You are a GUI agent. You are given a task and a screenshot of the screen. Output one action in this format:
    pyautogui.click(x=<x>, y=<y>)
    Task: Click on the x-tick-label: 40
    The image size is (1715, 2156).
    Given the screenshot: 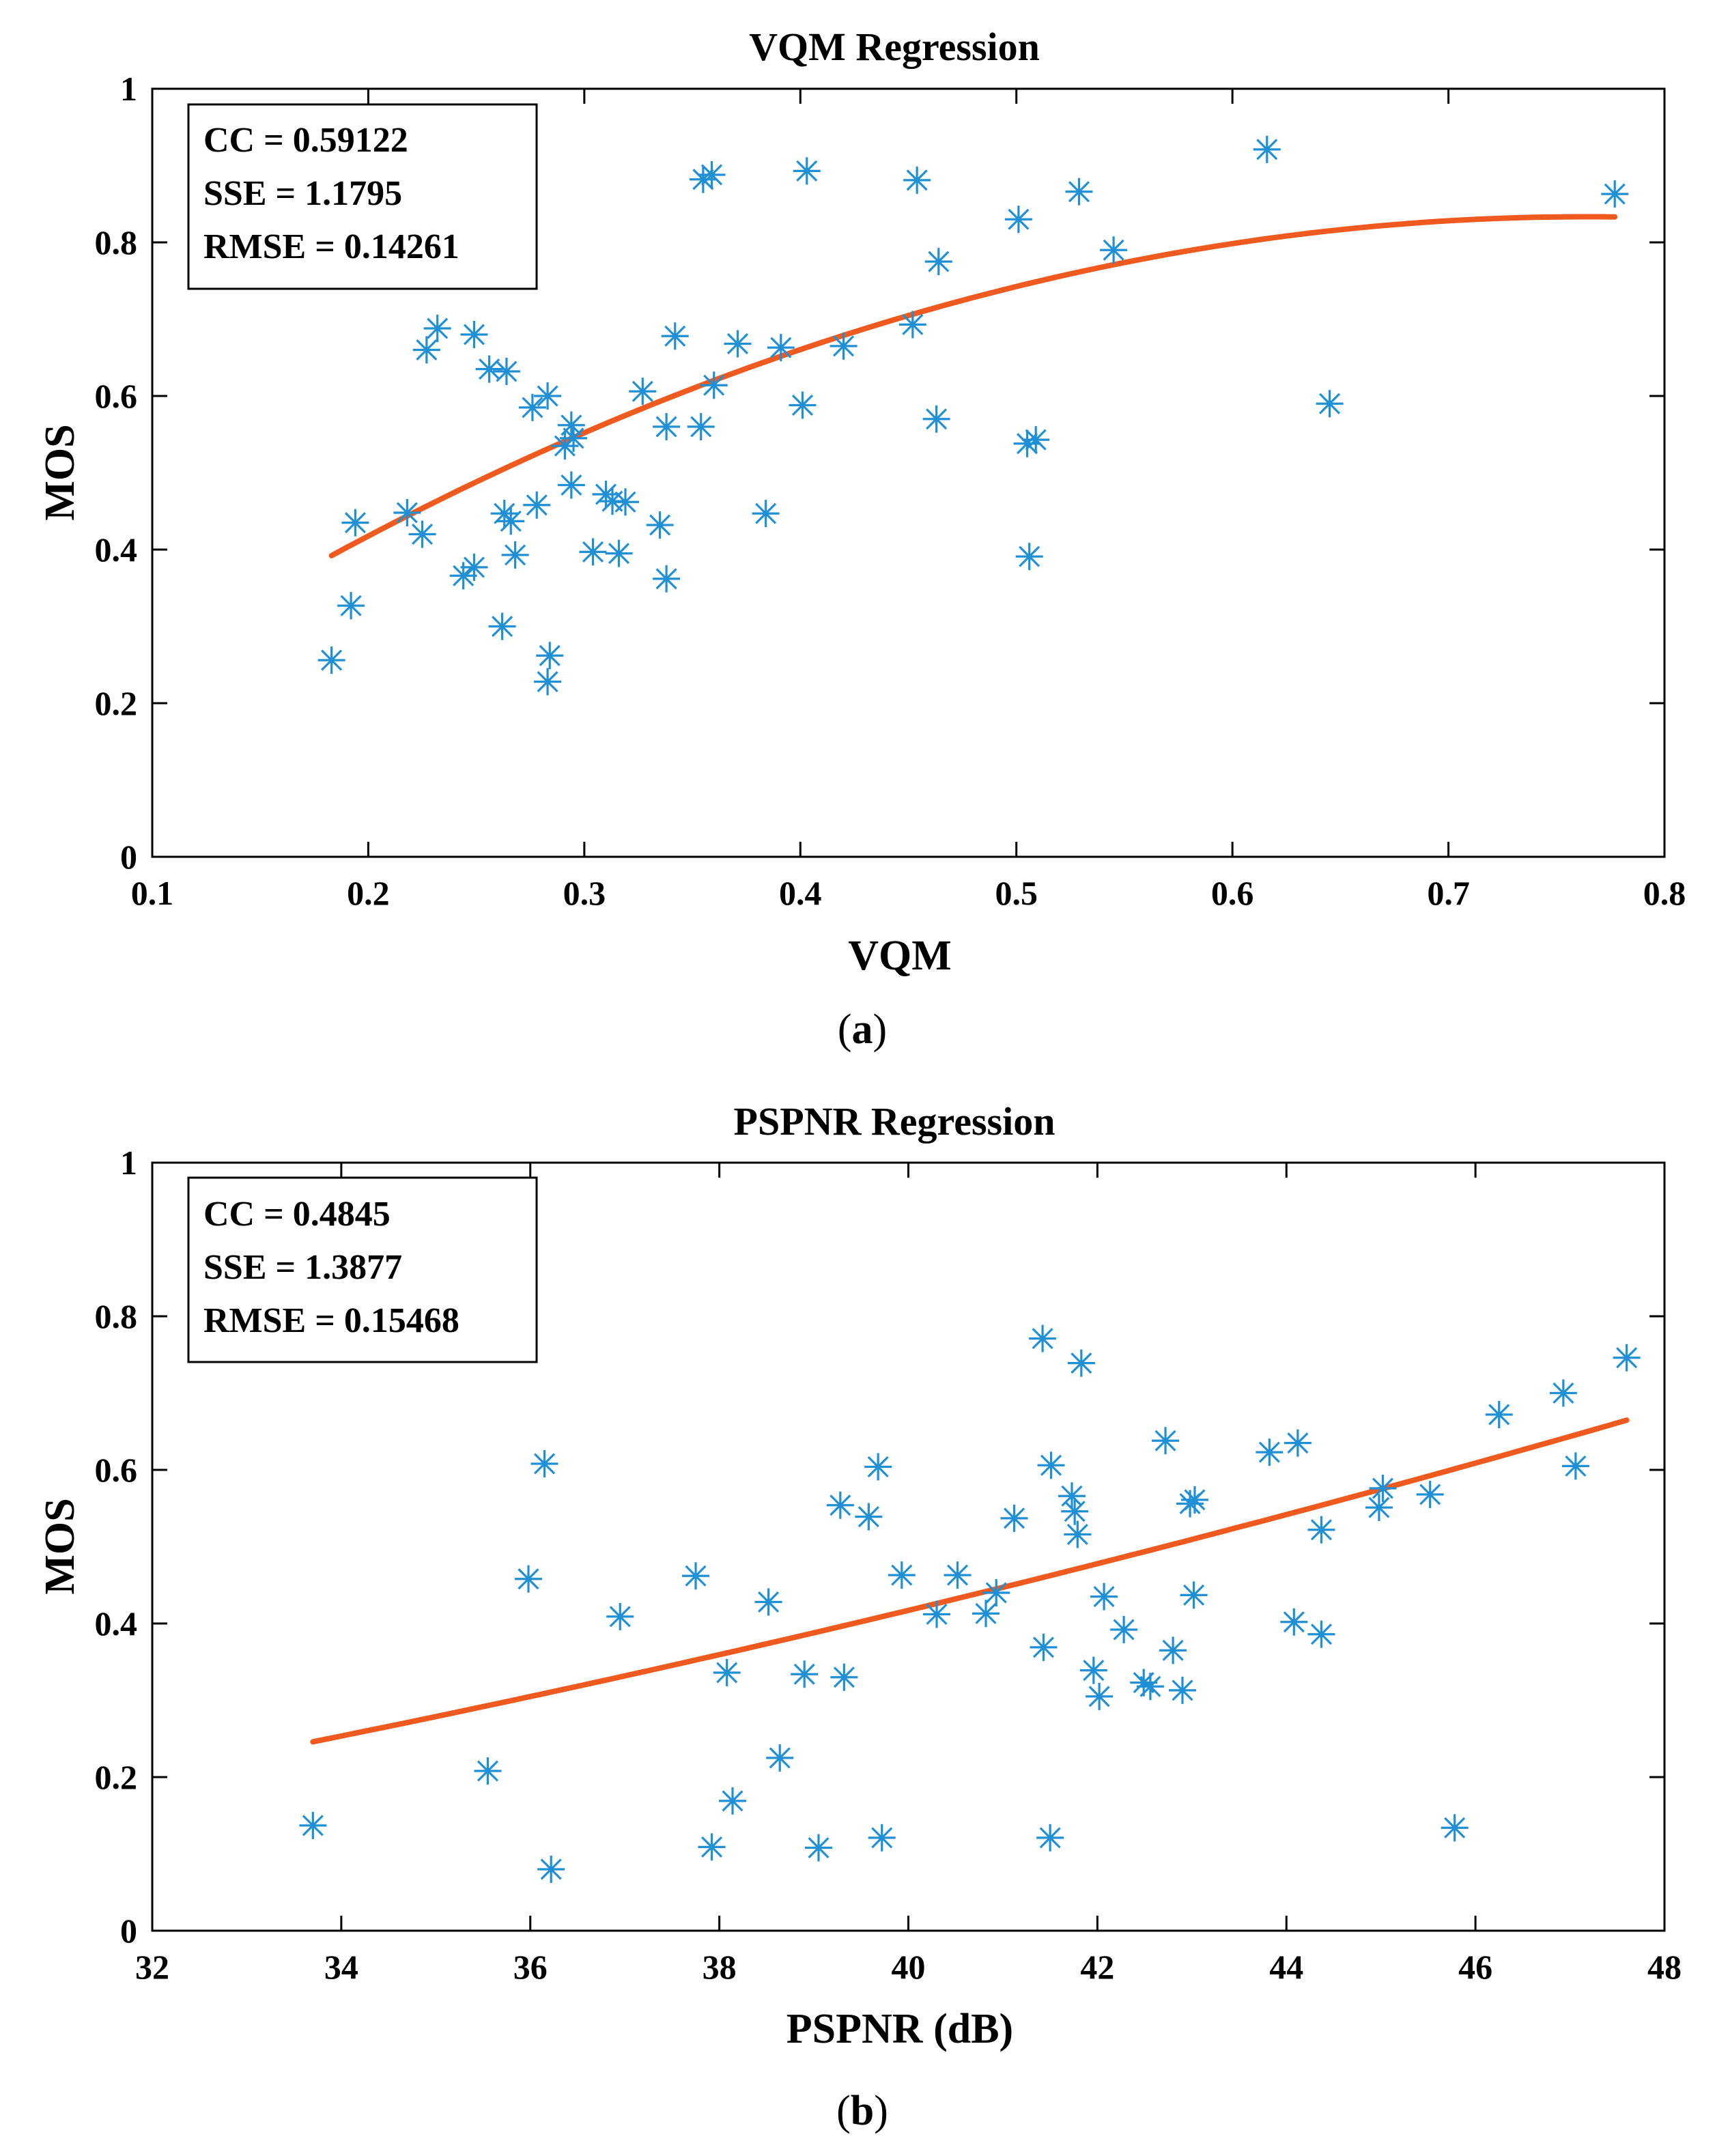 What is the action you would take?
    pyautogui.click(x=909, y=1967)
    